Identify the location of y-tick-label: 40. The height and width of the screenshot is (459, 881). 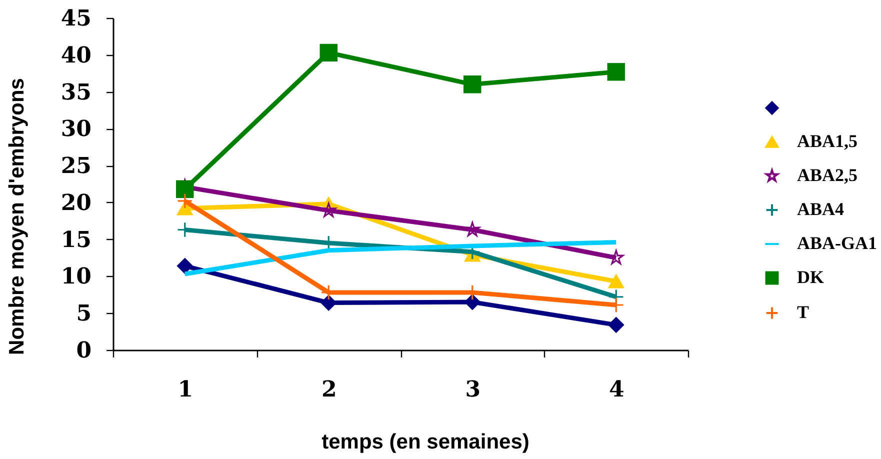
(76, 55).